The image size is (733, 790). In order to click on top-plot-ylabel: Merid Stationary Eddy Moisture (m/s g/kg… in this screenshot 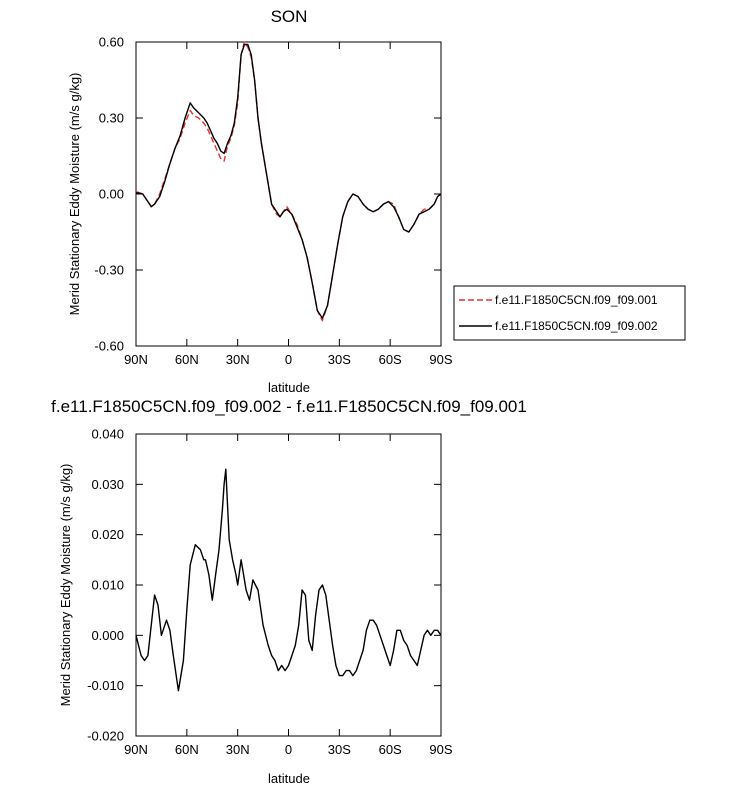, I will do `click(74, 194)`.